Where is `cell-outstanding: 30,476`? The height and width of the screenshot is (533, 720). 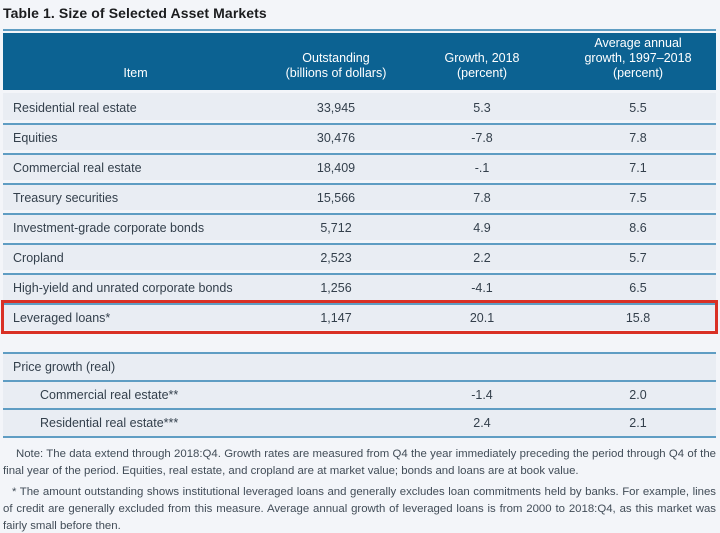
cell-outstanding: 30,476 is located at coordinates (336, 137).